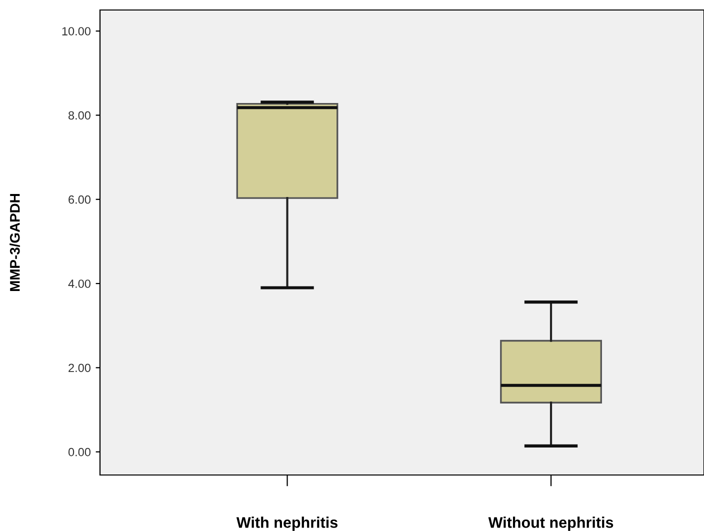  Describe the element at coordinates (551, 523) in the screenshot. I see `x-tick-label: Without nephritis` at that location.